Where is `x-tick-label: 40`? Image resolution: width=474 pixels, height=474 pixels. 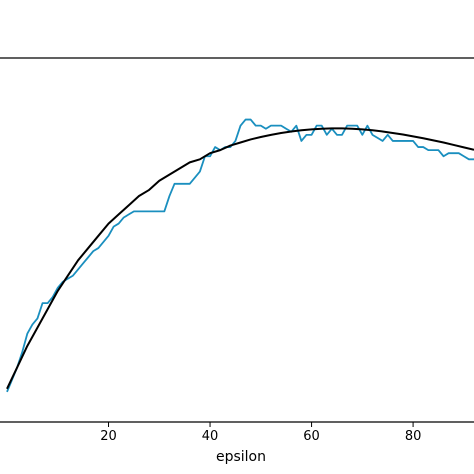 x-tick-label: 40 is located at coordinates (210, 436).